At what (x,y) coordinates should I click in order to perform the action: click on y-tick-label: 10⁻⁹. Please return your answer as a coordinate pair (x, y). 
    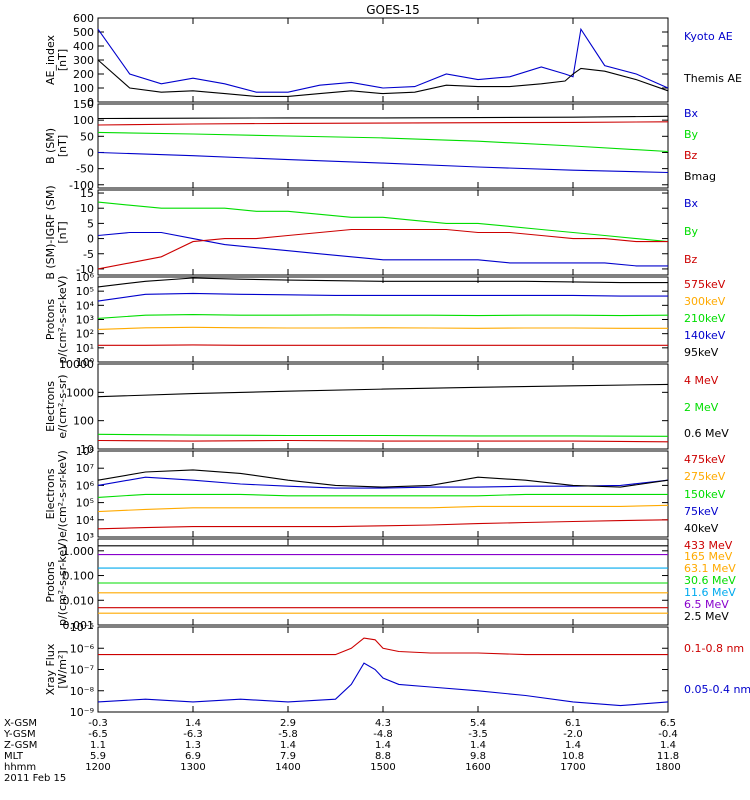
    Looking at the image, I should click on (82, 712).